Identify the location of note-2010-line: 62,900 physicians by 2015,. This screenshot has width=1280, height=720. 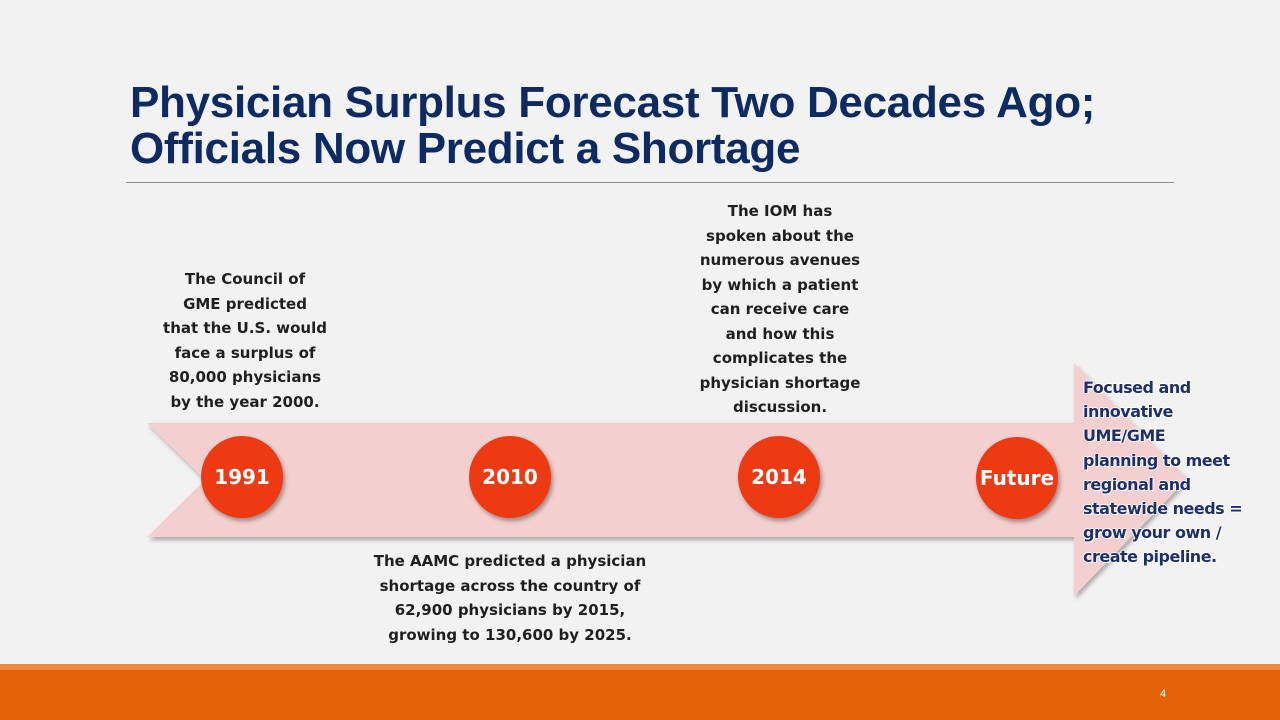
(510, 610).